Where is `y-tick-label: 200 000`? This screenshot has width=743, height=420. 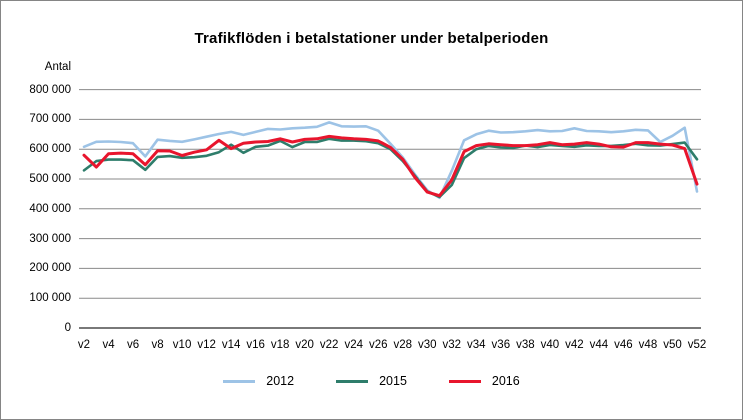 y-tick-label: 200 000 is located at coordinates (50, 268).